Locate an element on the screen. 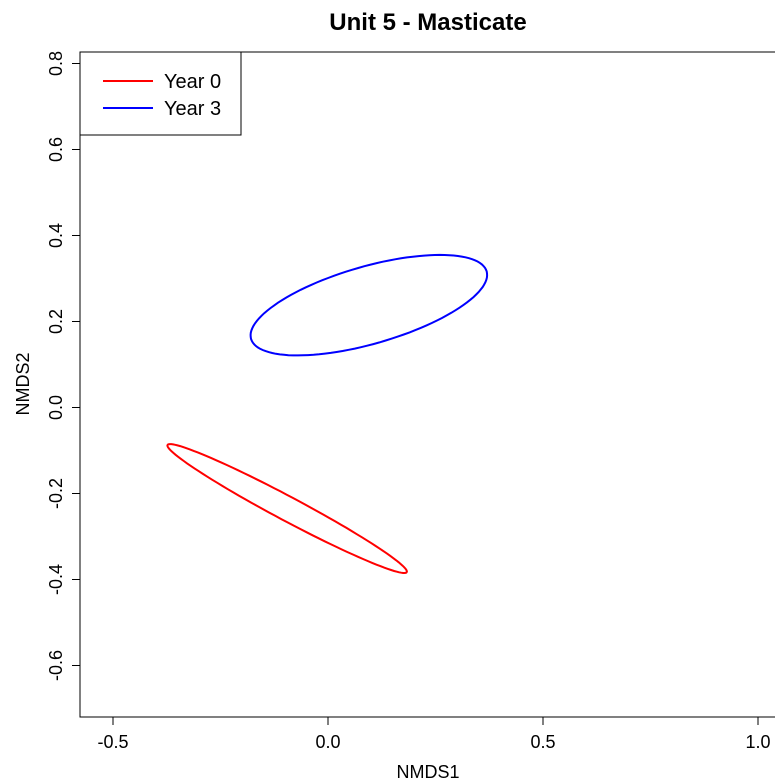 This screenshot has width=775, height=784. y-tick-label: 0.6 is located at coordinates (56, 149).